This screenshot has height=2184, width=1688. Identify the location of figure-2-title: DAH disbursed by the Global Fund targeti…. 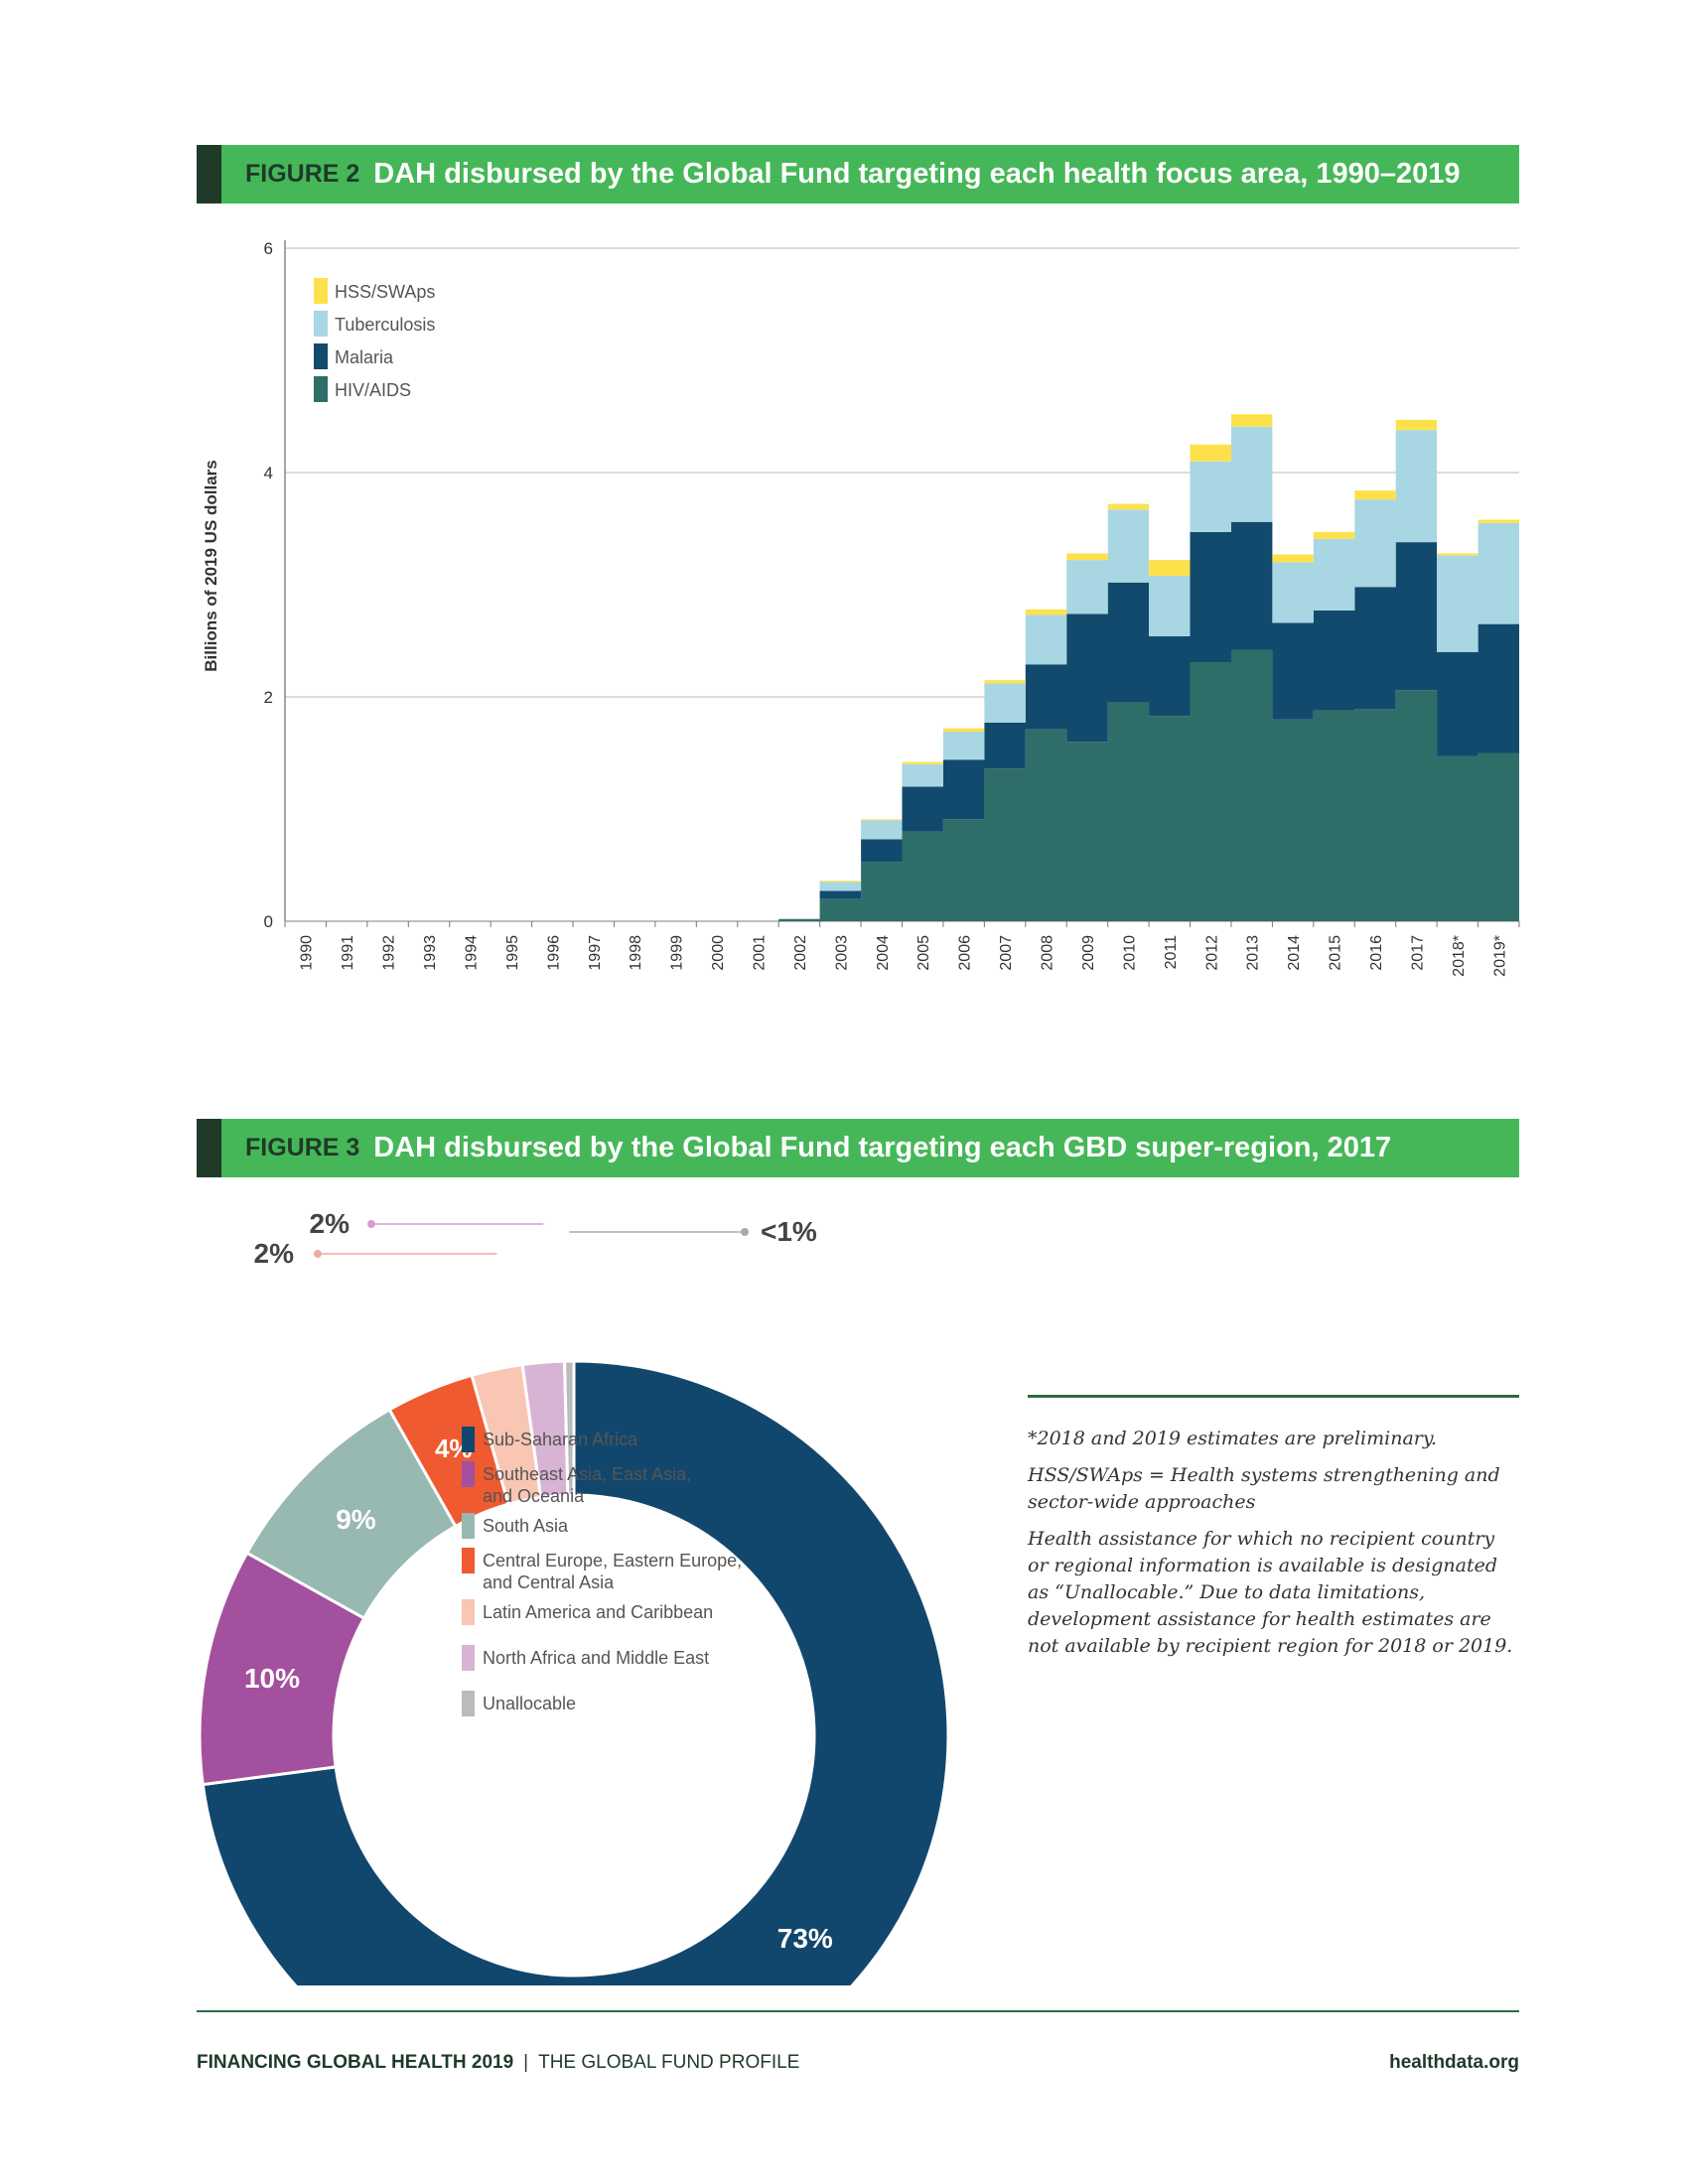
(917, 174).